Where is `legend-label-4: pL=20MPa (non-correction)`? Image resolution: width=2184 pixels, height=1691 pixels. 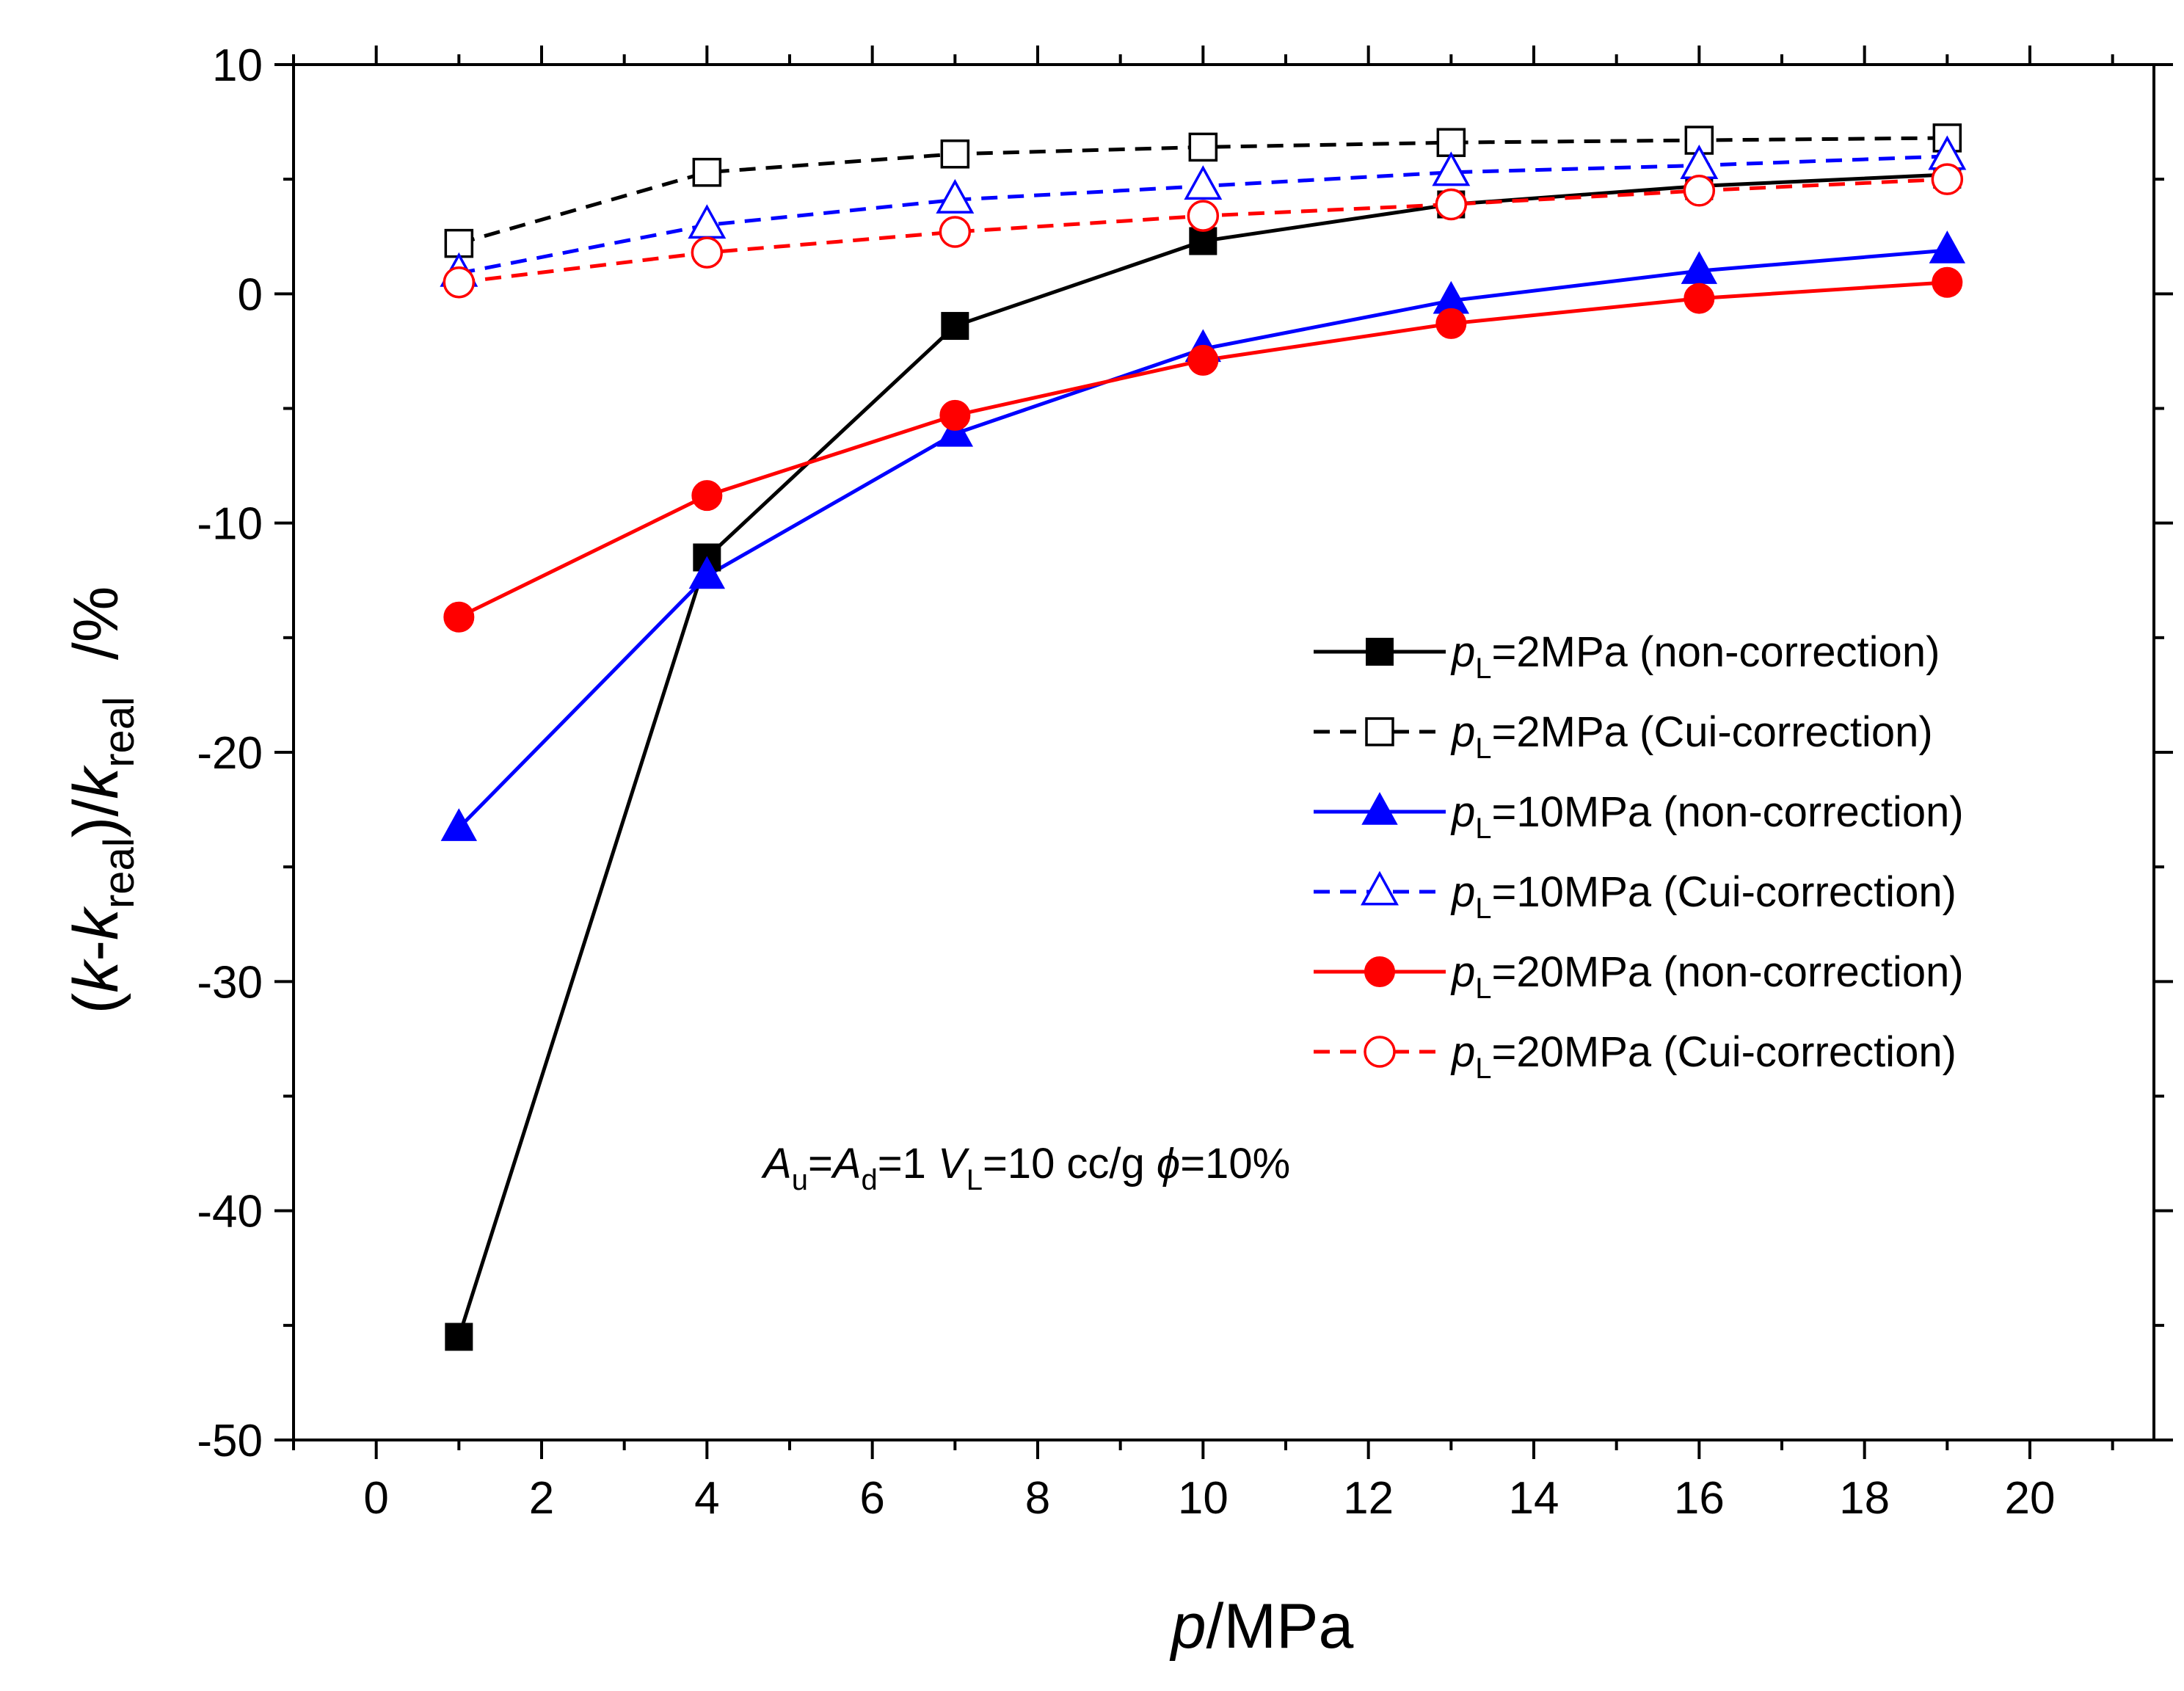
legend-label-4: pL=20MPa (non-correction) is located at coordinates (1707, 977).